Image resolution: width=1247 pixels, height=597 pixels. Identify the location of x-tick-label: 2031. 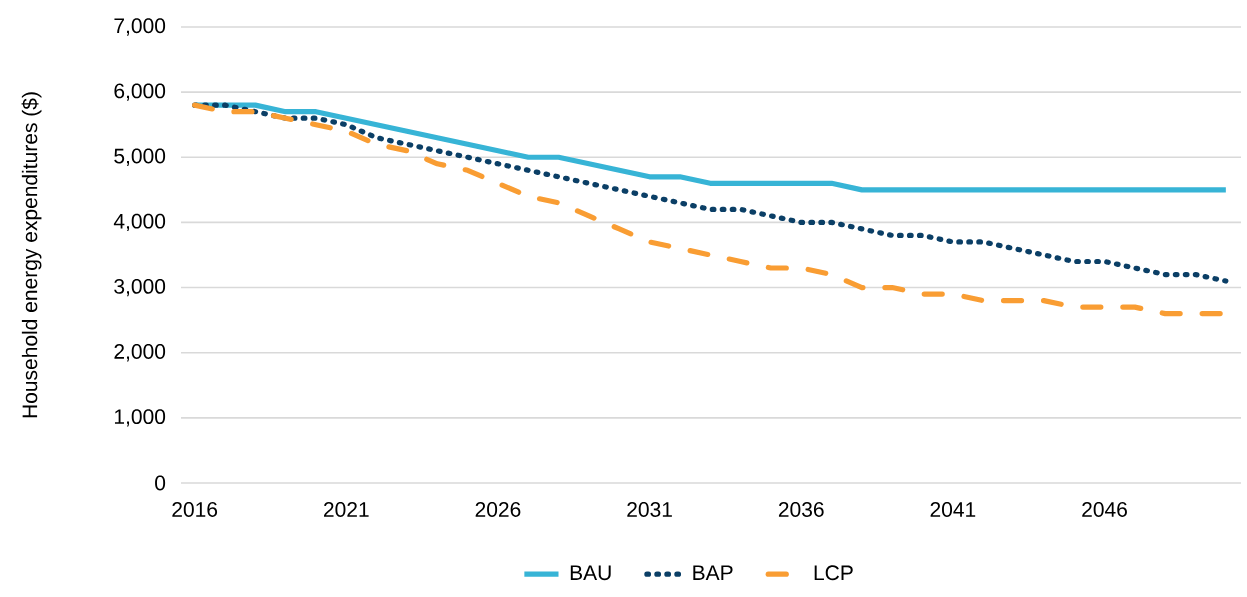
(649, 509).